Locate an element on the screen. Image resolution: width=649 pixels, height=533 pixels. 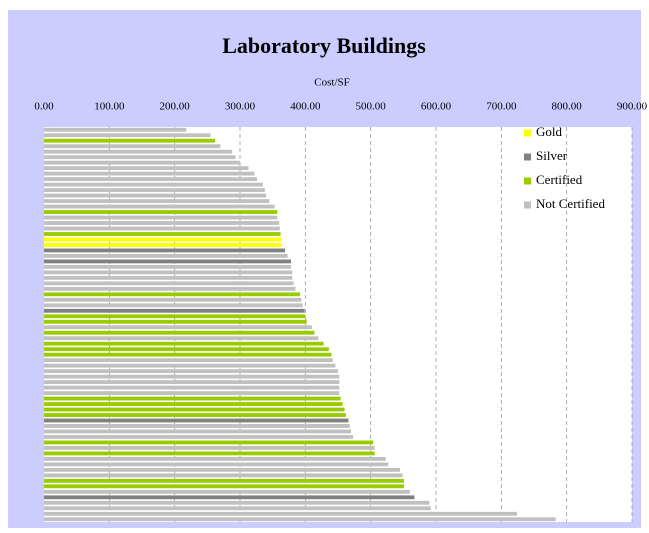
chart-title: Laboratory Buildings is located at coordinates (324, 45).